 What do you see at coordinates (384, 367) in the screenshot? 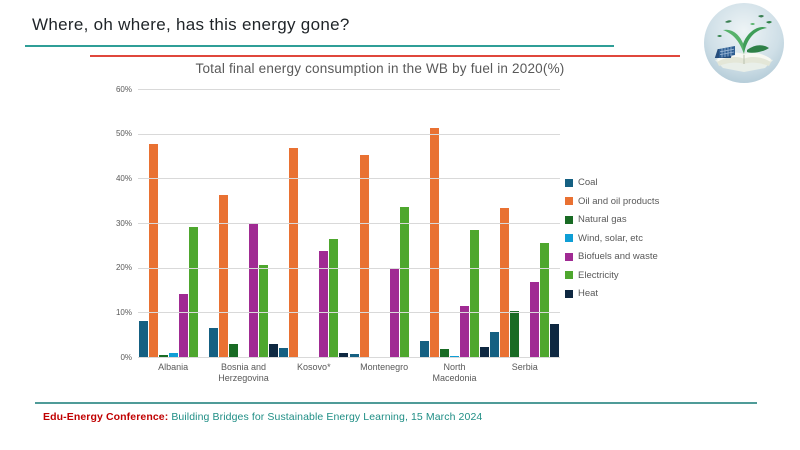
I see `x-axis-label: Montenegro` at bounding box center [384, 367].